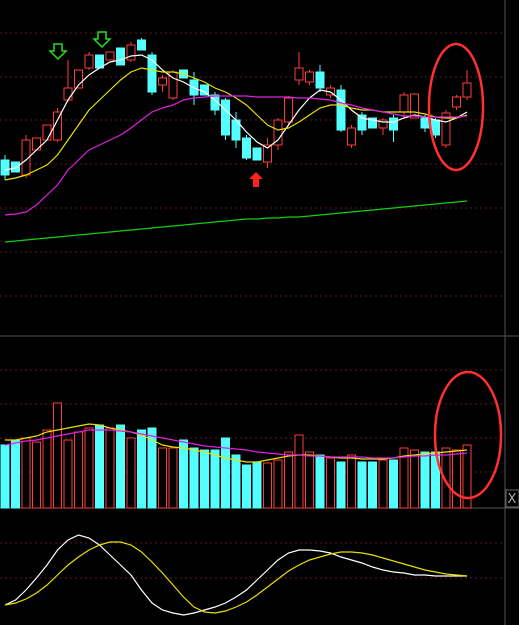  I want to click on buy-signal, so click(256, 179).